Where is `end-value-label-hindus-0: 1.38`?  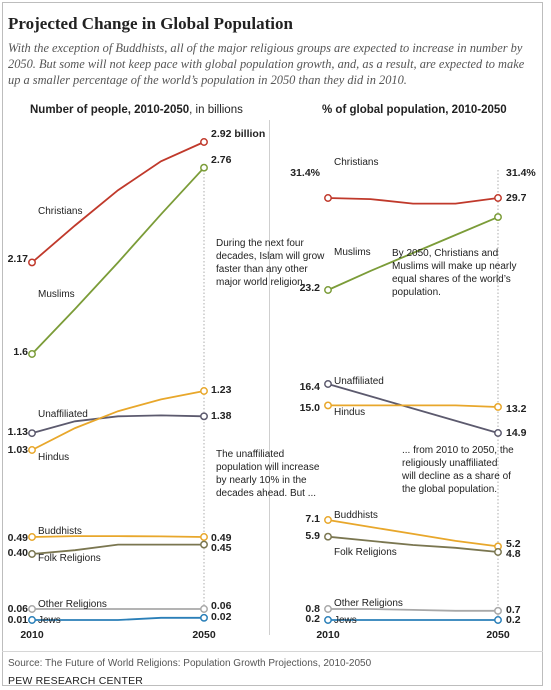 end-value-label-hindus-0: 1.38 is located at coordinates (221, 416).